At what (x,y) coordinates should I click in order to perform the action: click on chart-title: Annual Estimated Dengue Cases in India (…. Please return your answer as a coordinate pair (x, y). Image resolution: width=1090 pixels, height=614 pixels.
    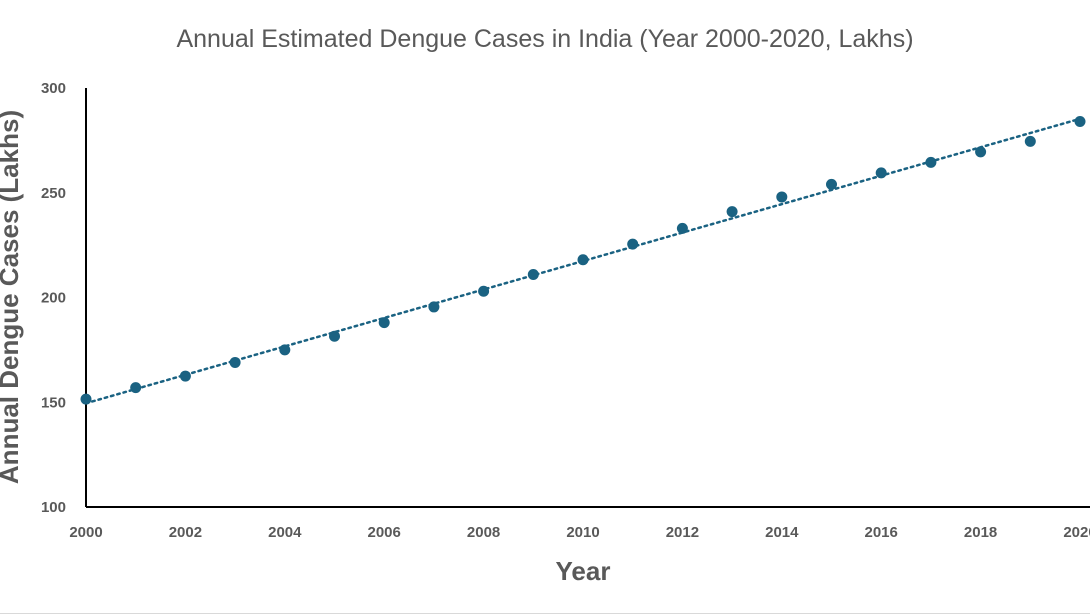
    Looking at the image, I should click on (544, 39).